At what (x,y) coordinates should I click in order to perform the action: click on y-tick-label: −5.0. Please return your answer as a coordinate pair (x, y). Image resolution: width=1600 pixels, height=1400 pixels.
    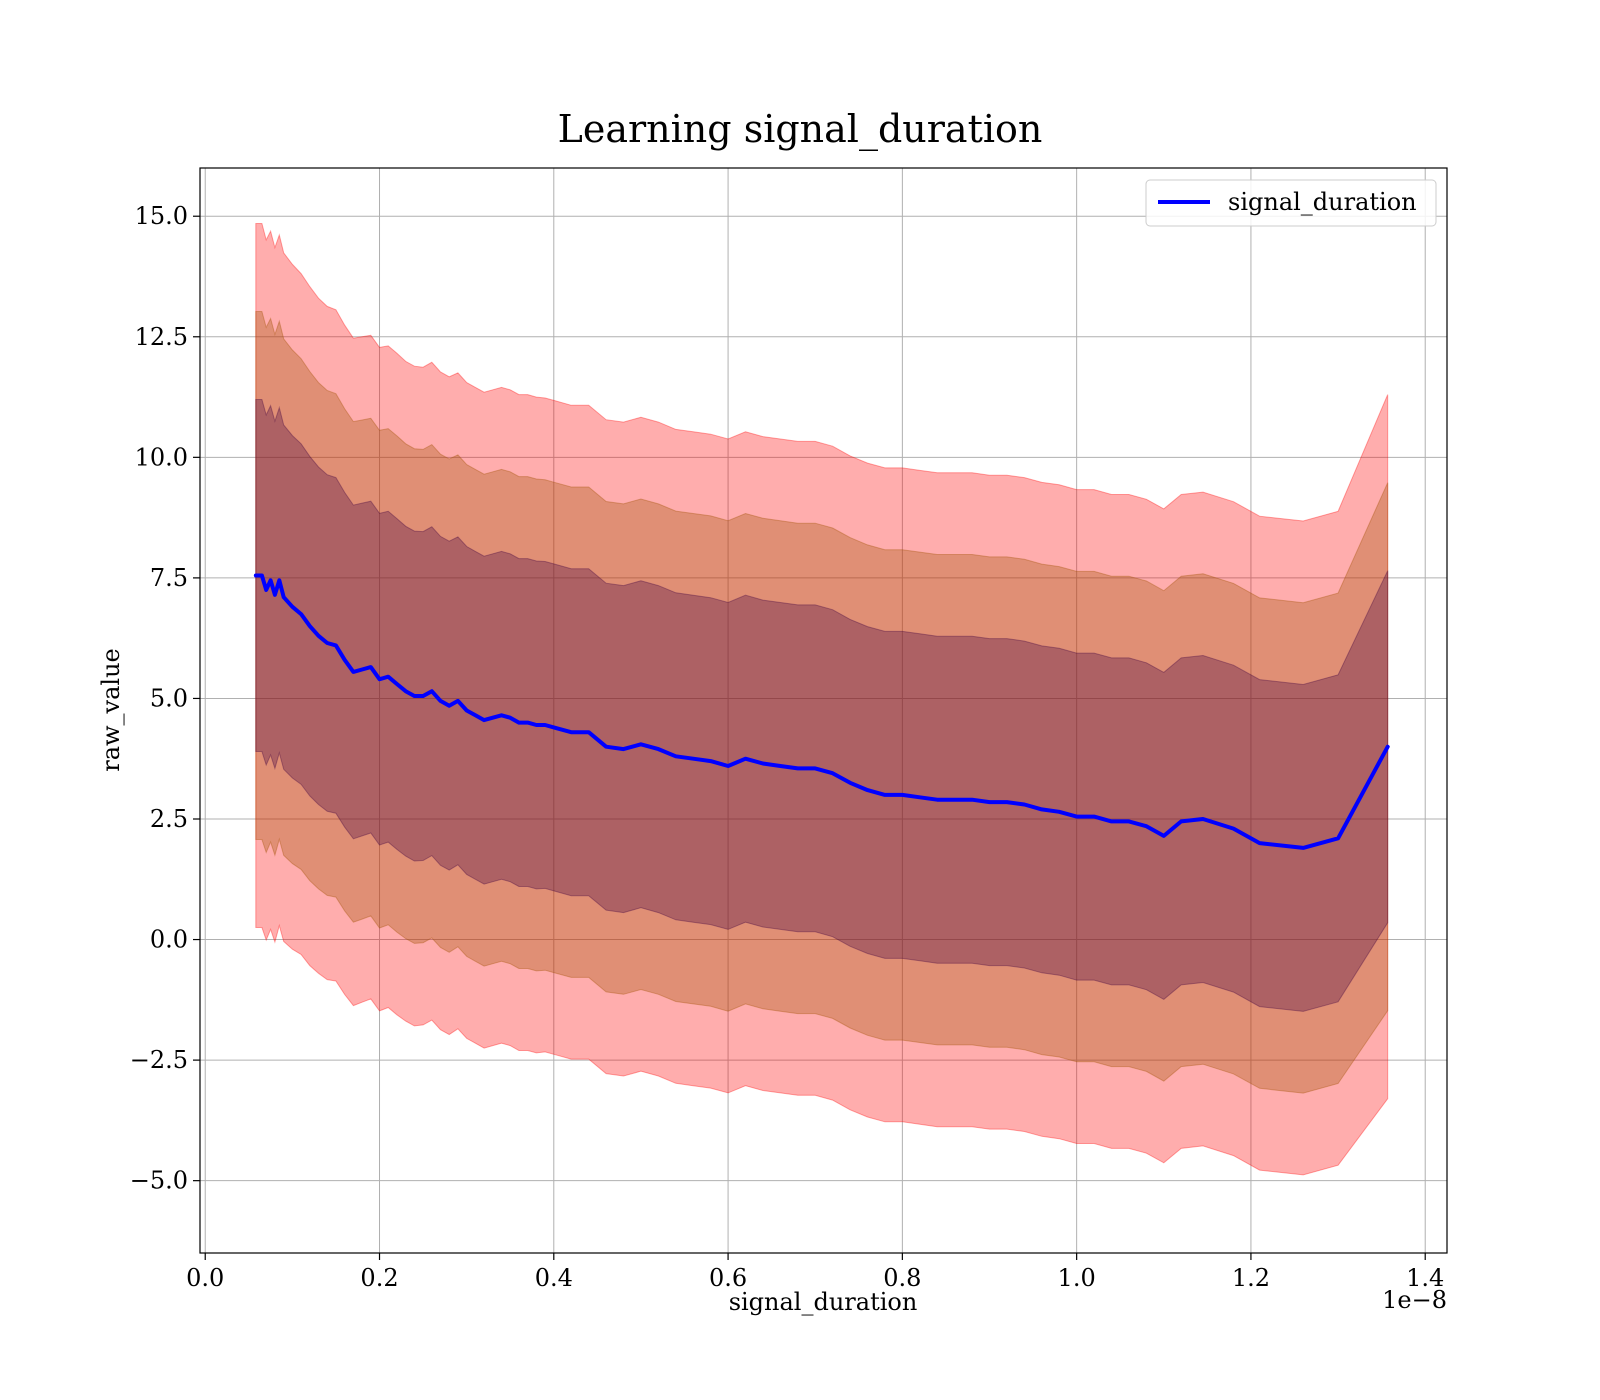
    Looking at the image, I should click on (159, 1181).